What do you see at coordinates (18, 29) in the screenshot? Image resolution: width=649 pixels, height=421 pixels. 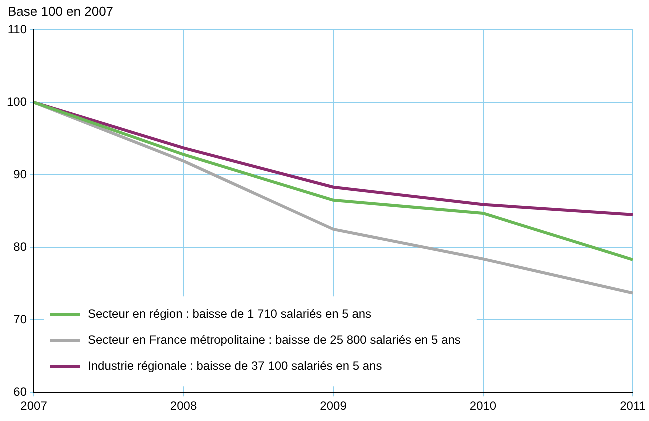 I see `y-tick-label: 110` at bounding box center [18, 29].